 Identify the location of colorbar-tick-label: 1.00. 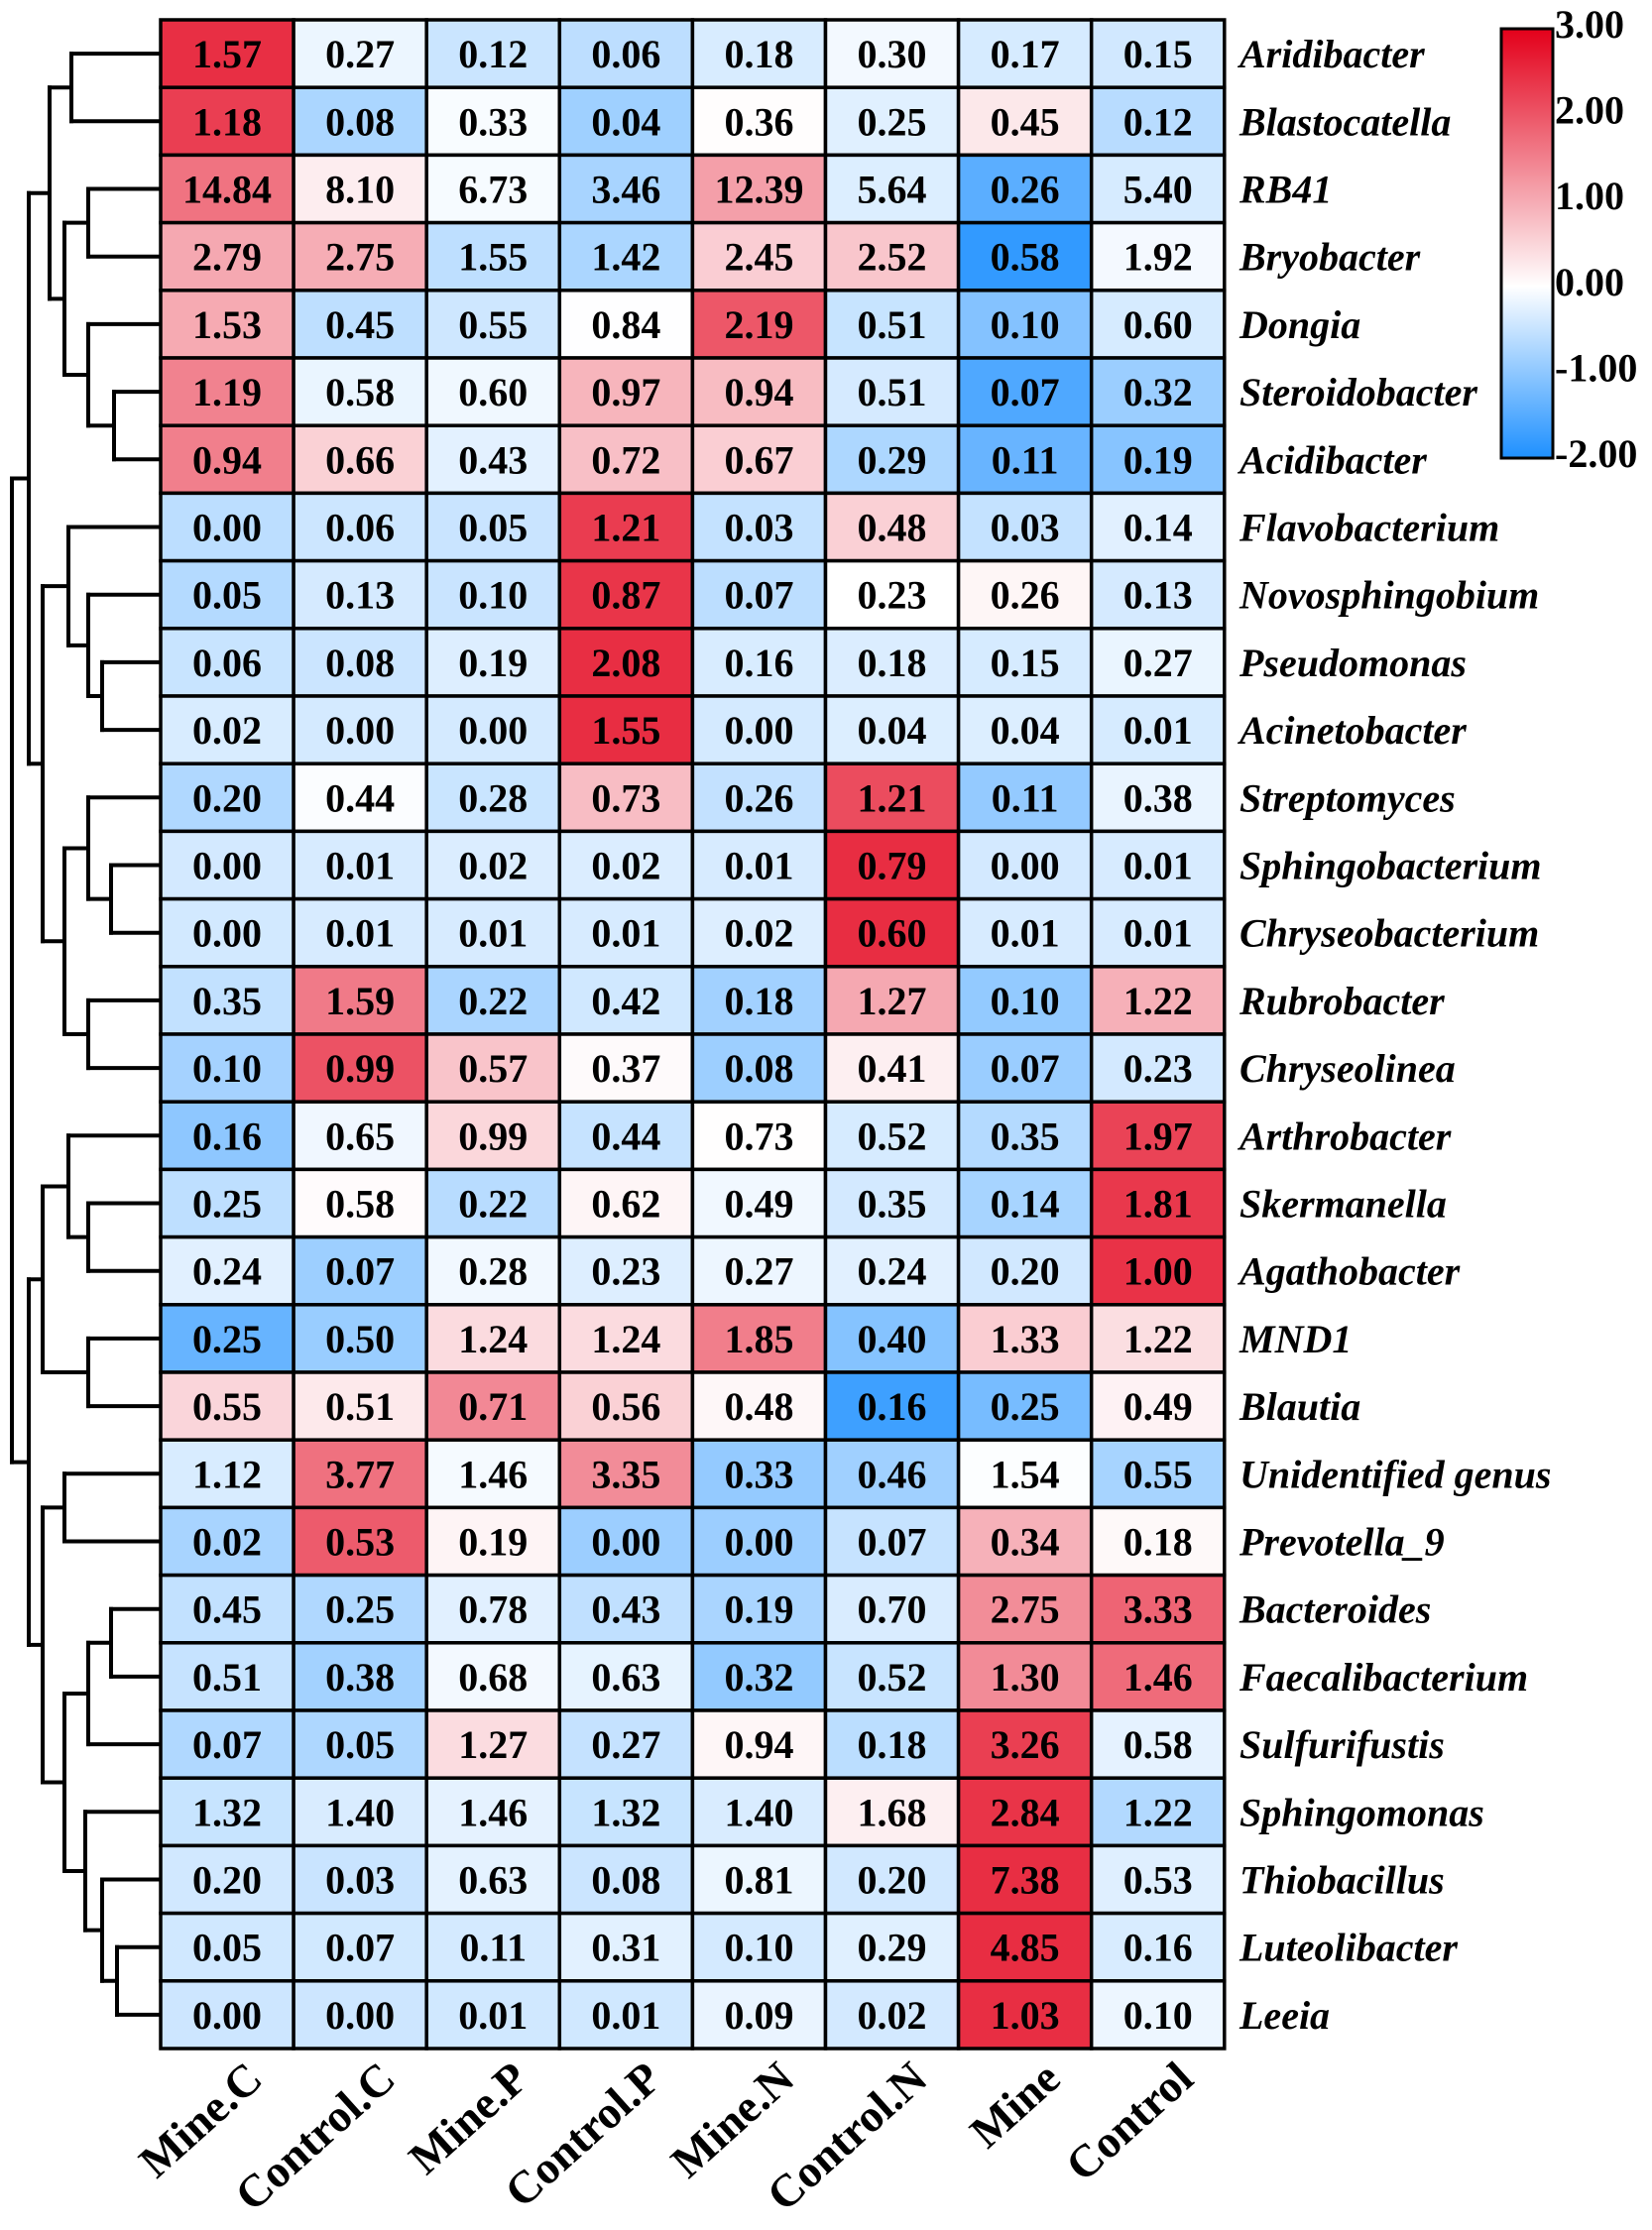
(1589, 196).